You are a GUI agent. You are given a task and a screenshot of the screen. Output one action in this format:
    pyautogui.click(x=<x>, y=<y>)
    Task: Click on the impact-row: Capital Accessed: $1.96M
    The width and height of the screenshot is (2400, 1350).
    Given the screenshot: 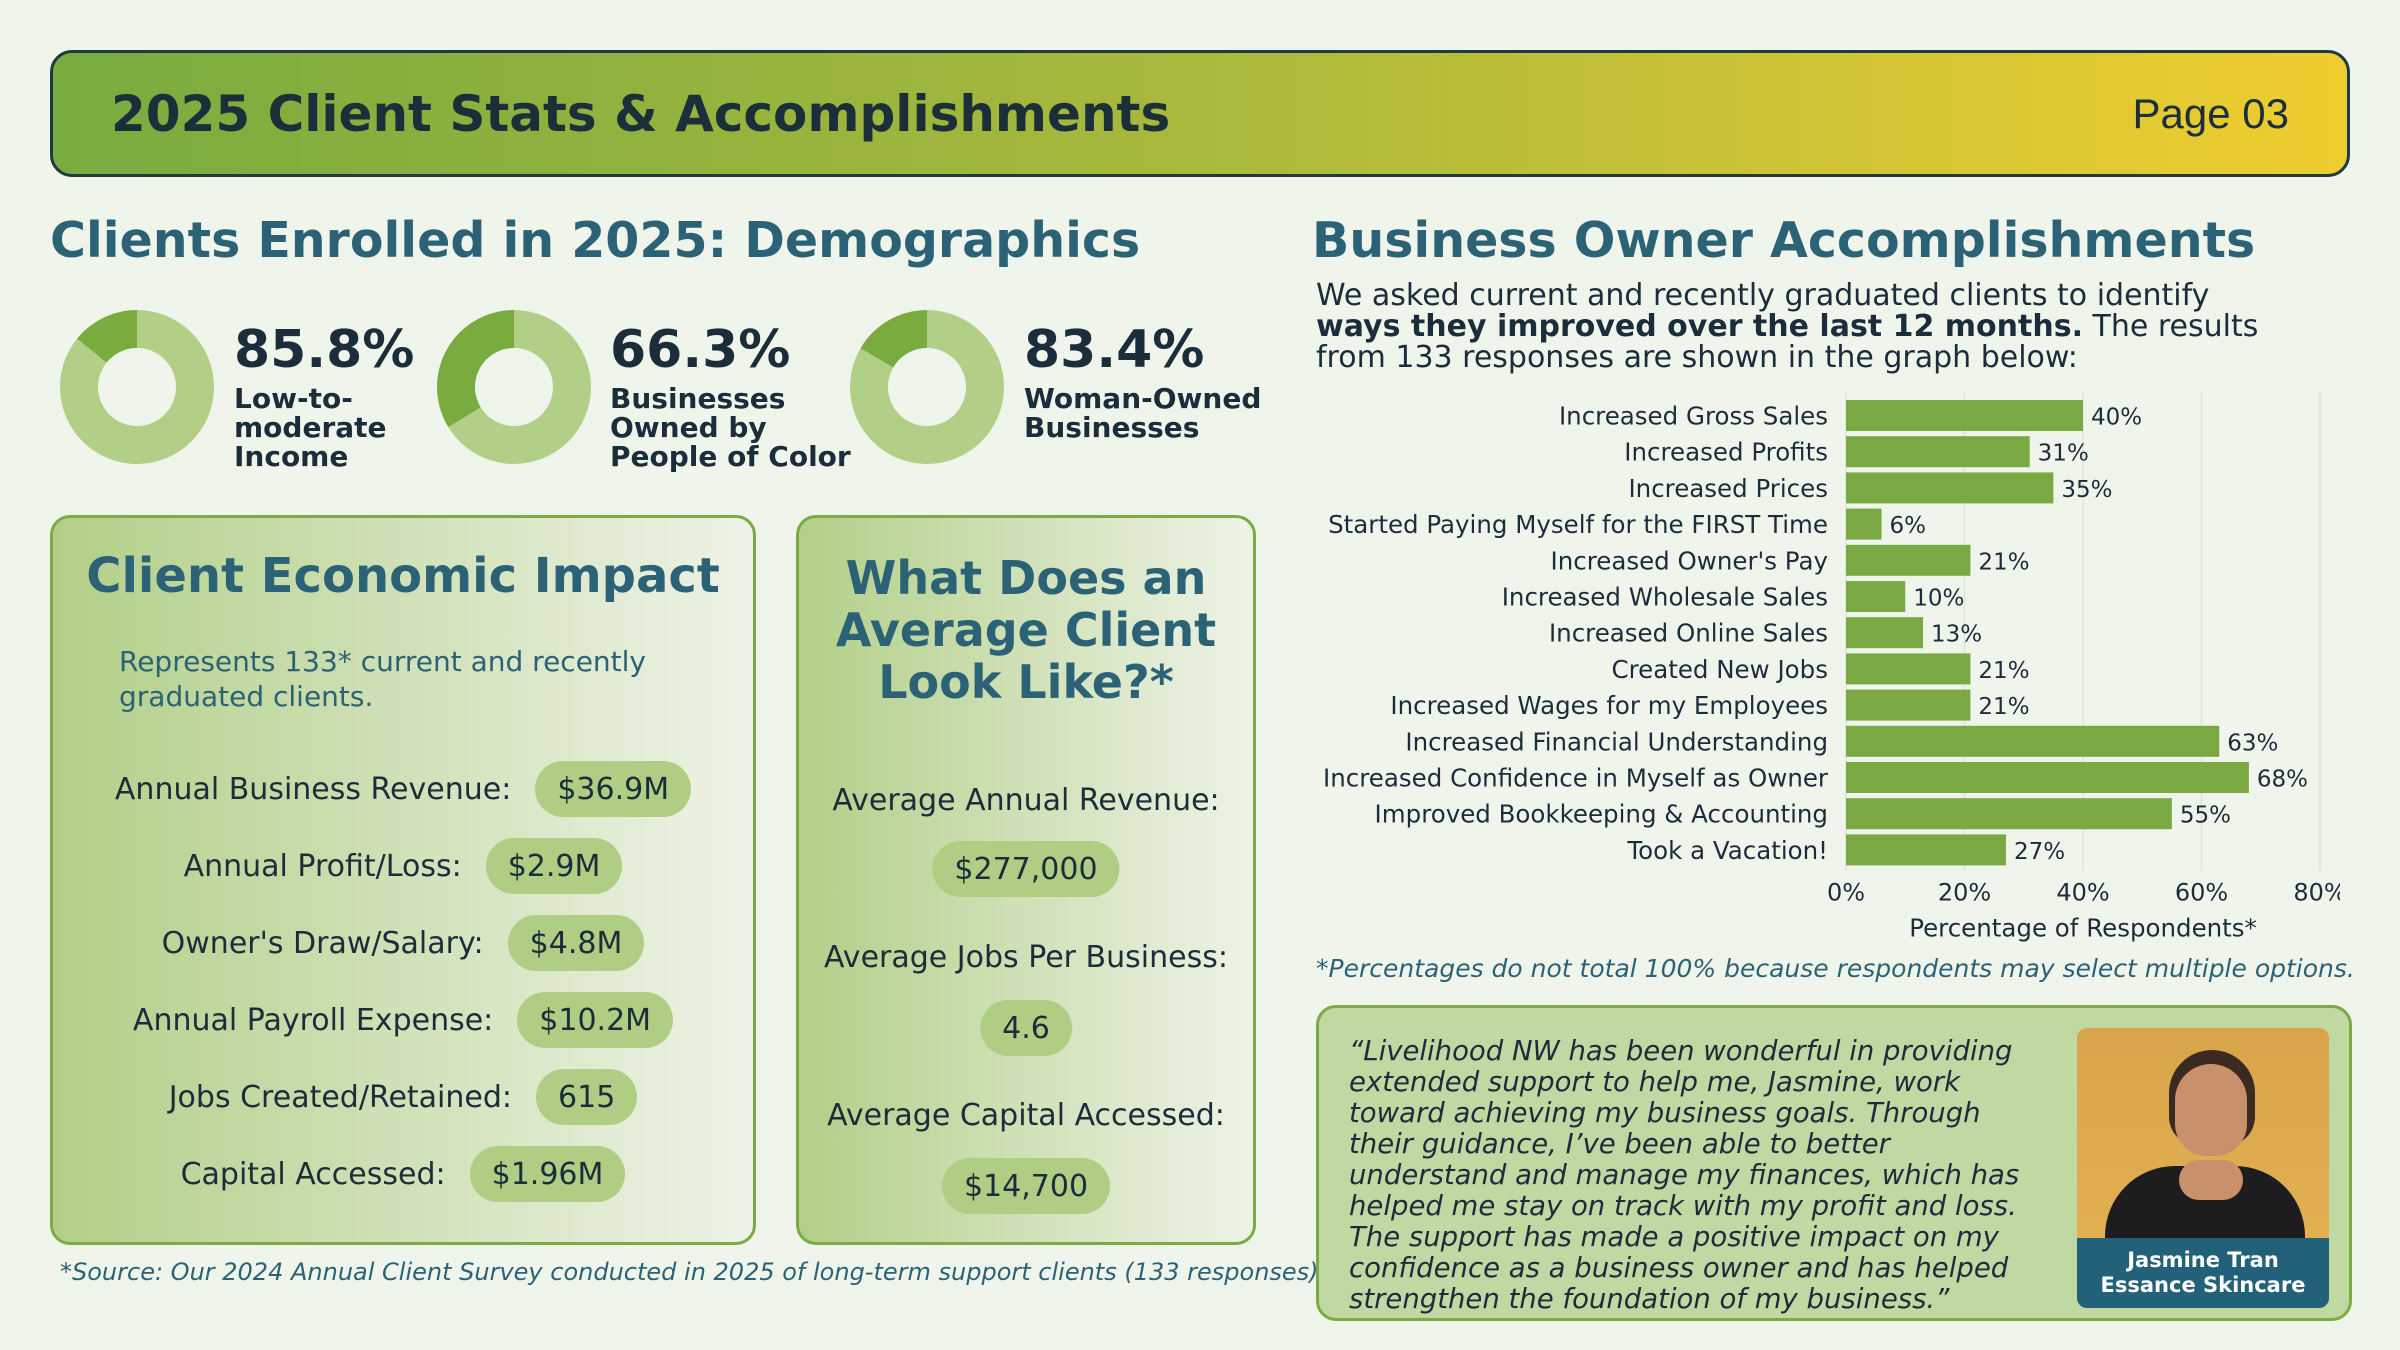 What is the action you would take?
    pyautogui.click(x=403, y=1174)
    